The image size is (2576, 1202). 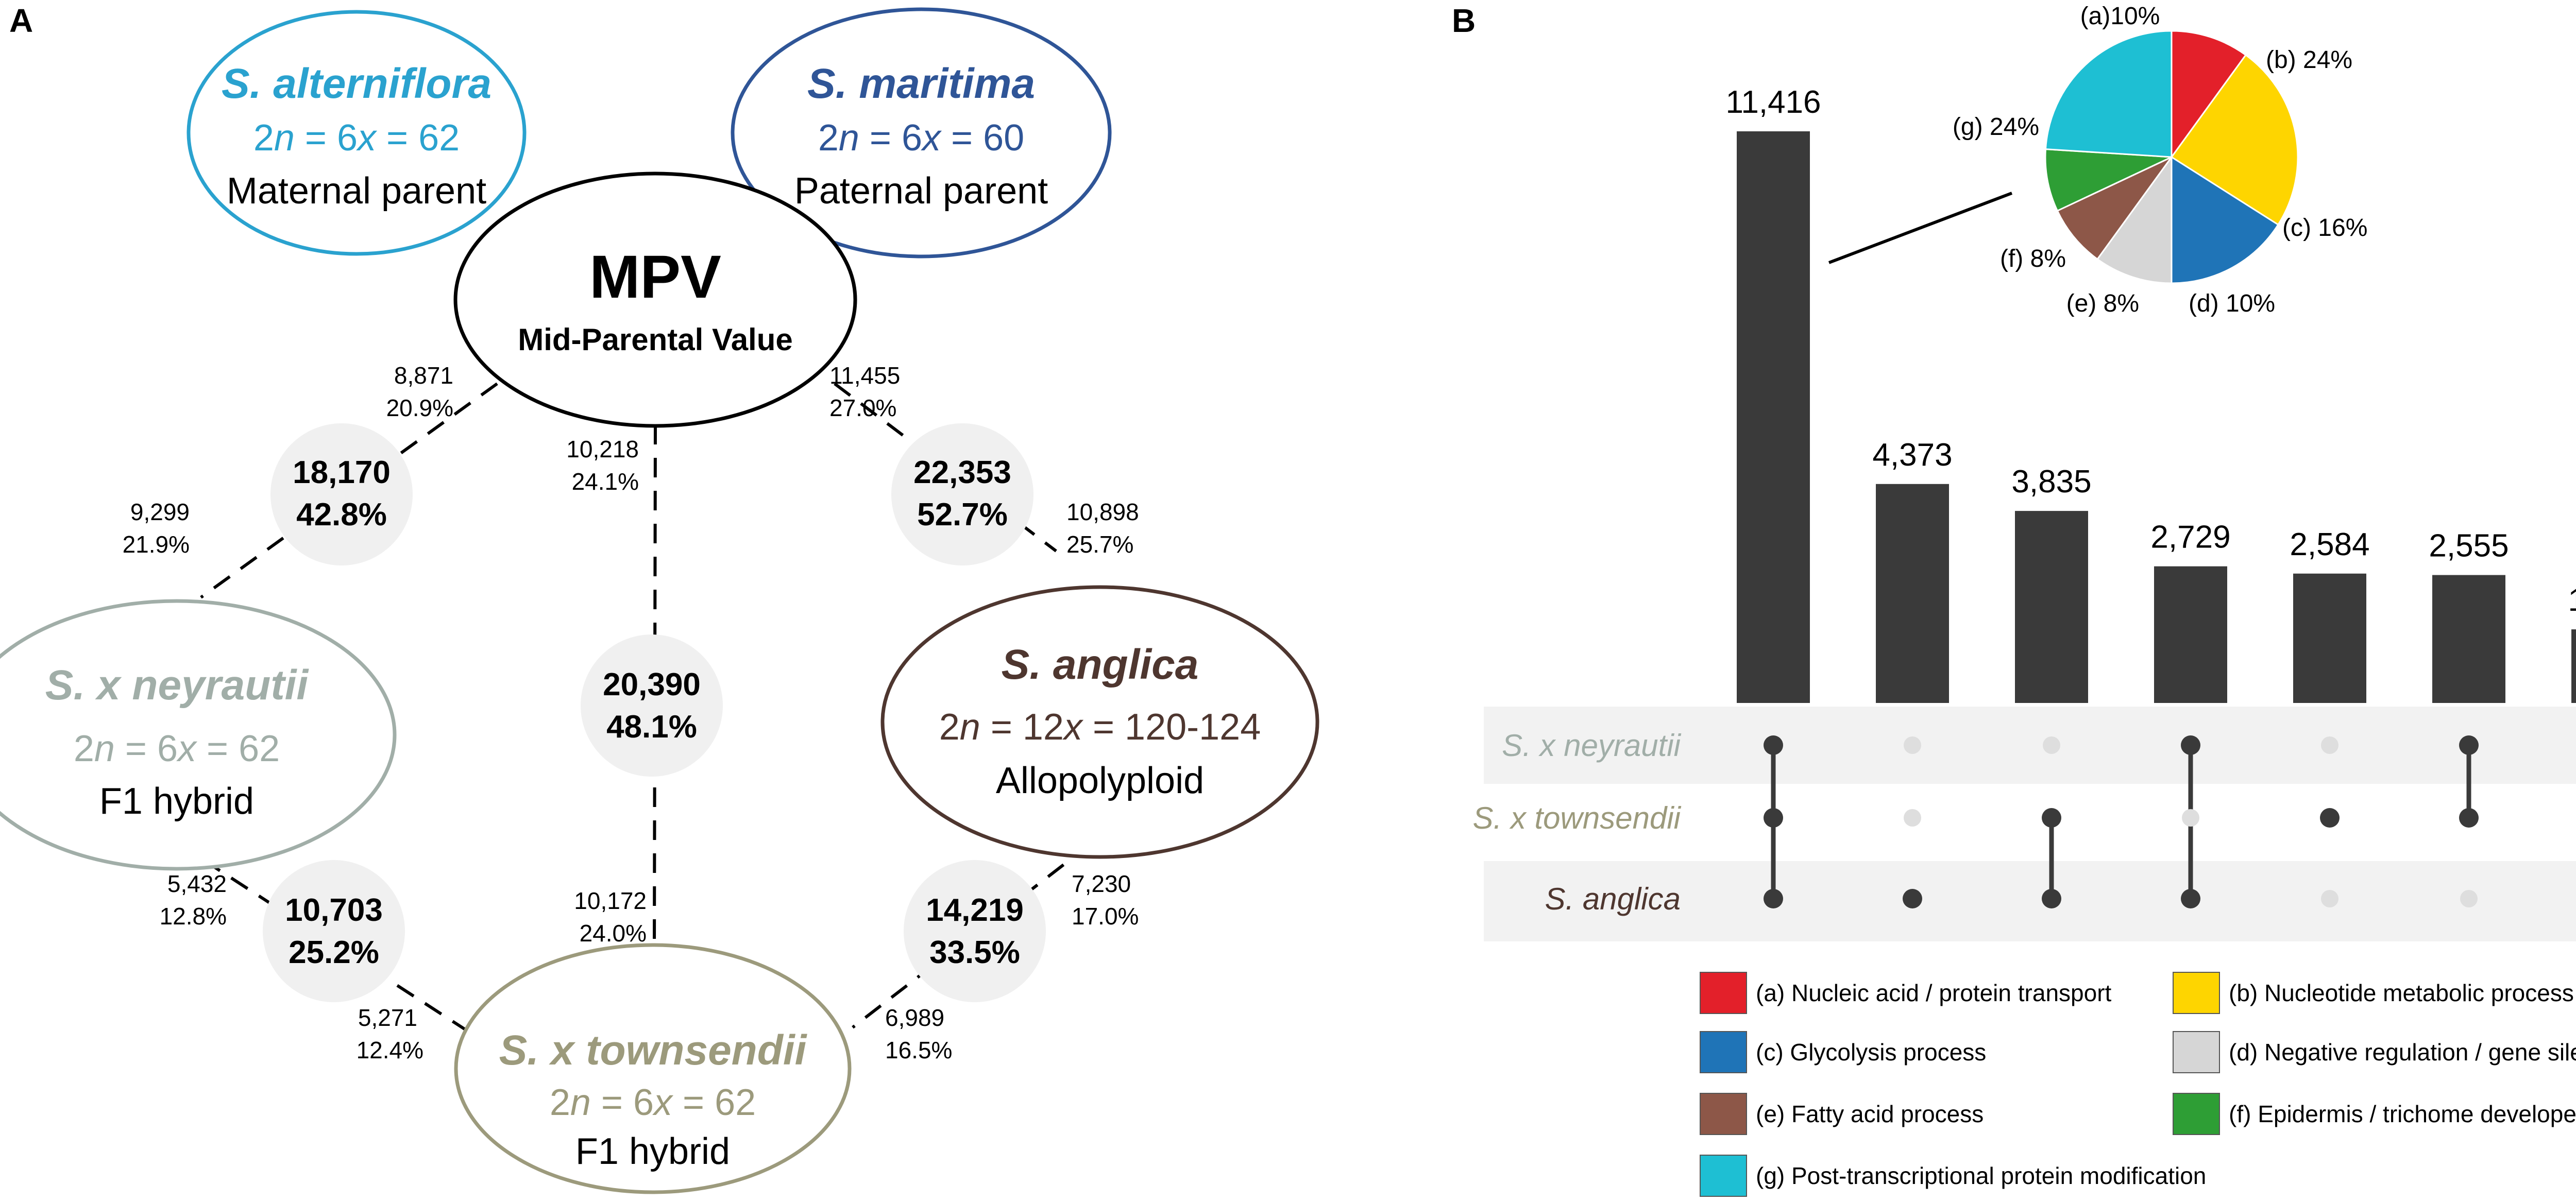 What do you see at coordinates (338, 948) in the screenshot?
I see `line-neyrautii-townsendii` at bounding box center [338, 948].